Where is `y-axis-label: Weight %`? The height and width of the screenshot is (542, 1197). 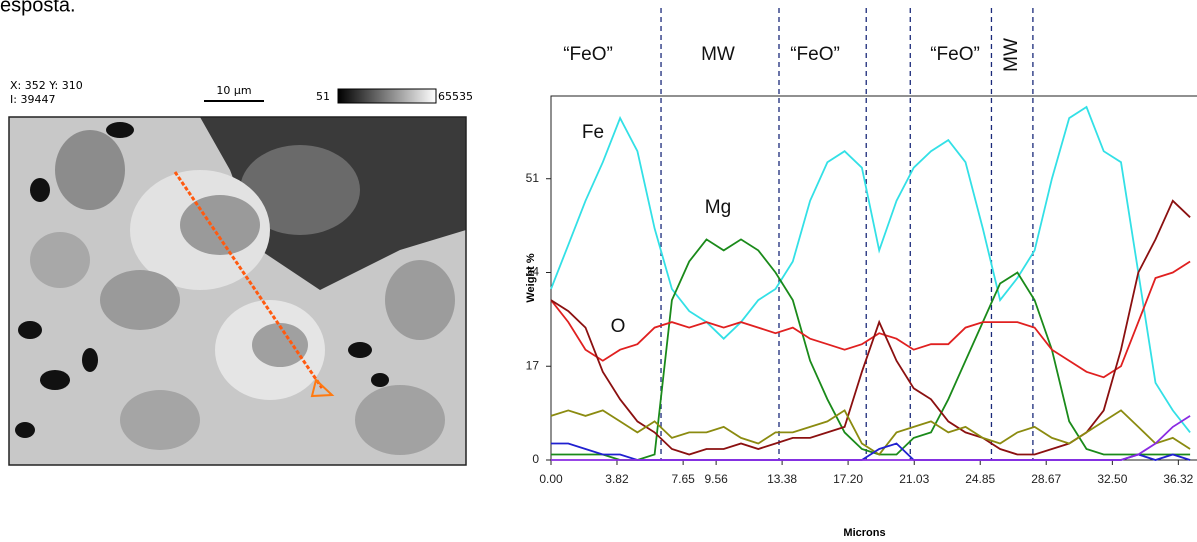 y-axis-label: Weight % is located at coordinates (531, 278).